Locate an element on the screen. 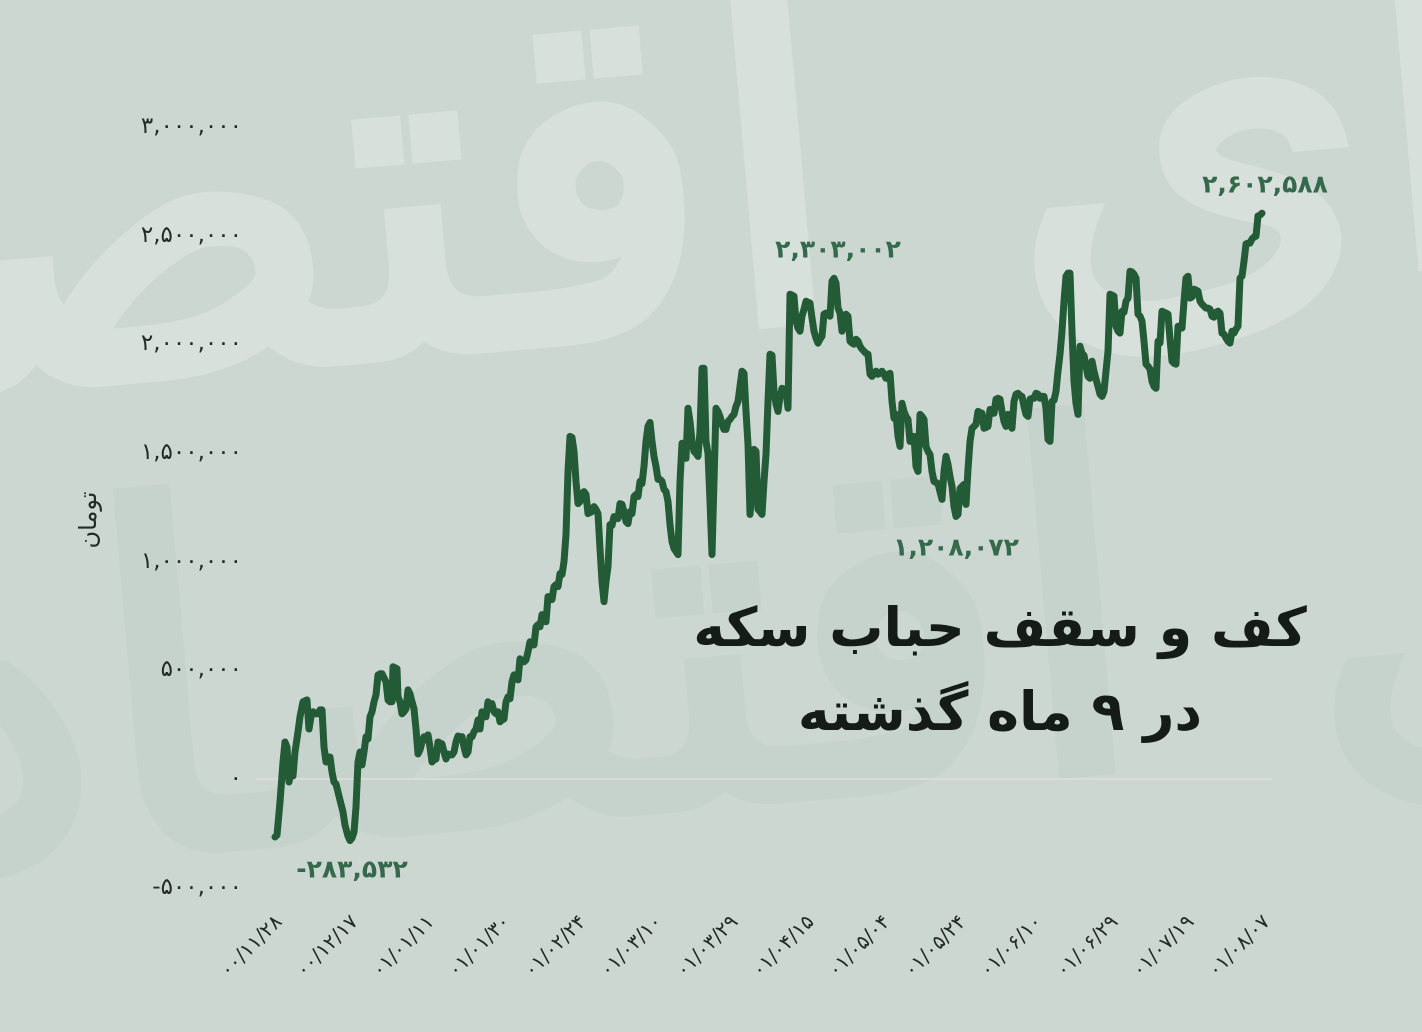  y-tick-label: ۱,۰۰۰,۰۰۰ is located at coordinates (191, 560).